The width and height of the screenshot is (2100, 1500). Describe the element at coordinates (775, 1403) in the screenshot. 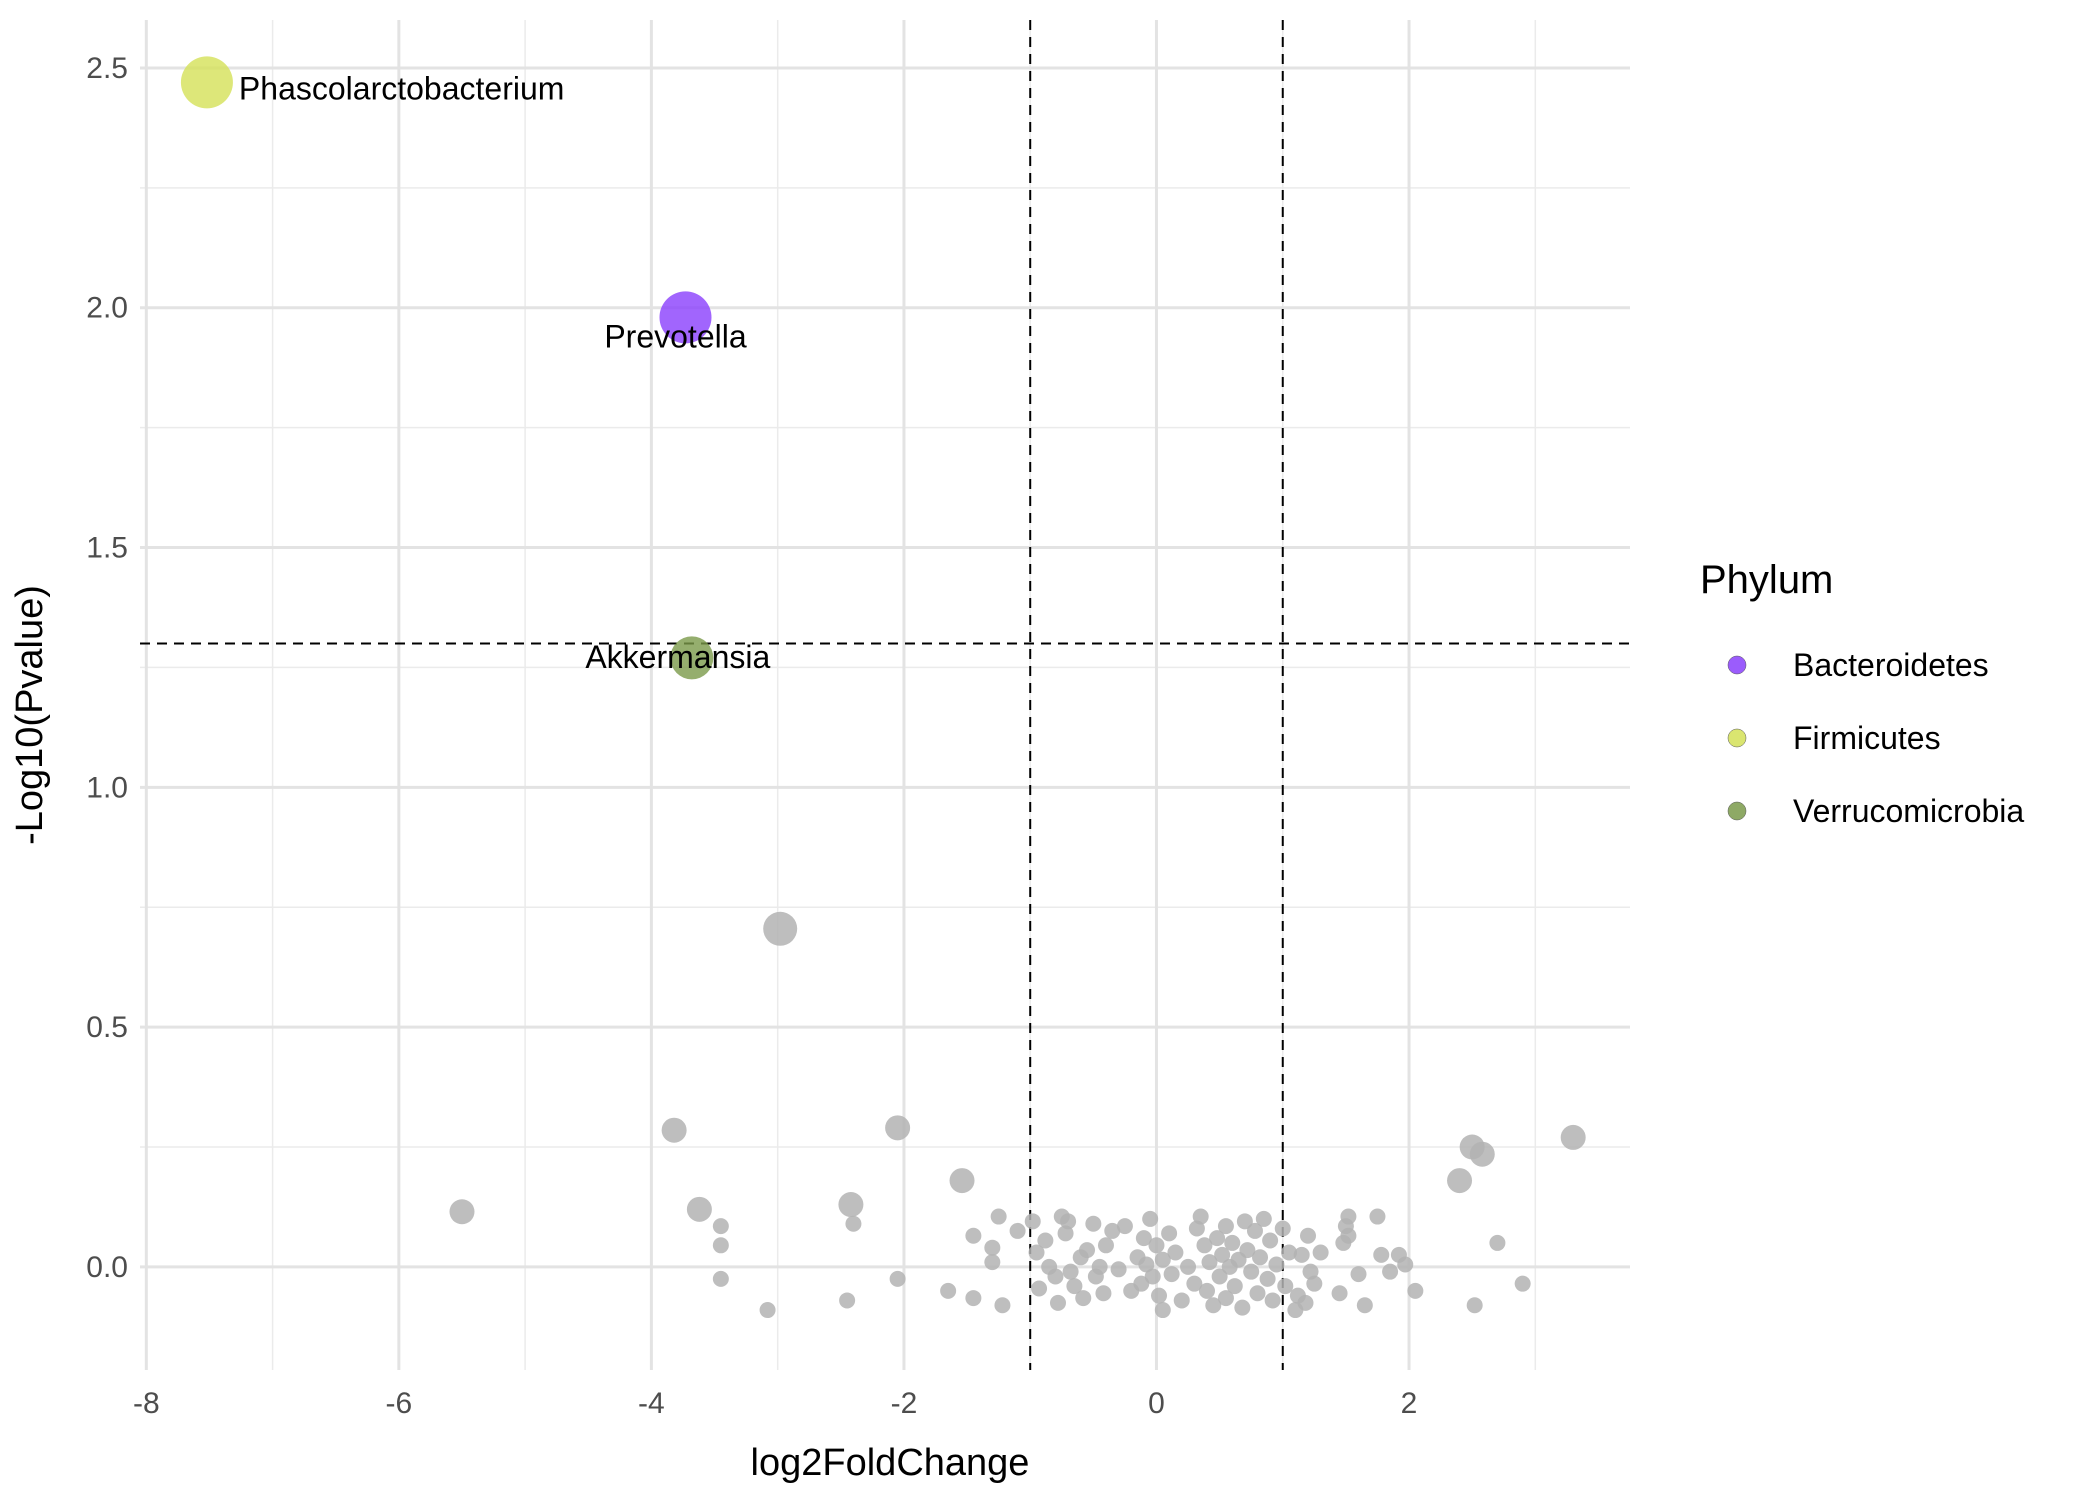

I see `x-axis-ticks: -8 -6 -4 -2 0 2` at that location.